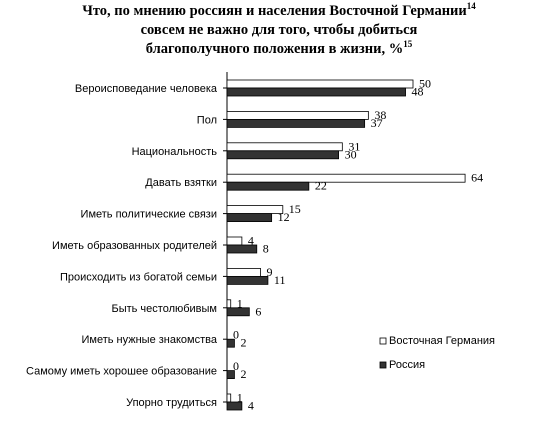  I want to click on legend-label: Восточная Германия, so click(442, 341).